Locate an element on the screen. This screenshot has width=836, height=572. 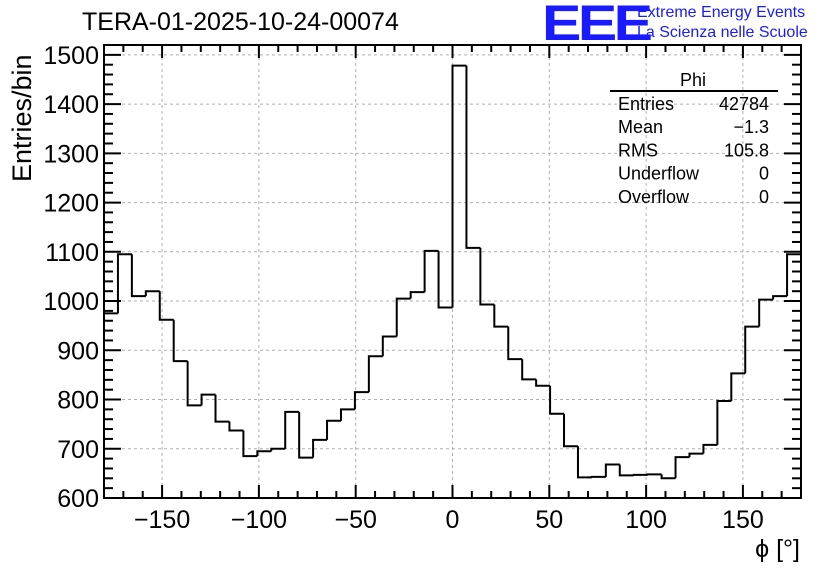
eee-logo-icon: EEE is located at coordinates (597, 25).